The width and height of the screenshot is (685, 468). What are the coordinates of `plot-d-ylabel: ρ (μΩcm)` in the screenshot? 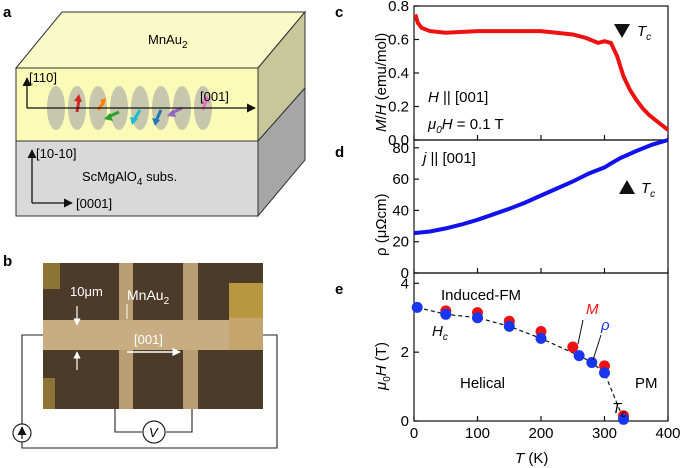 It's located at (381, 224).